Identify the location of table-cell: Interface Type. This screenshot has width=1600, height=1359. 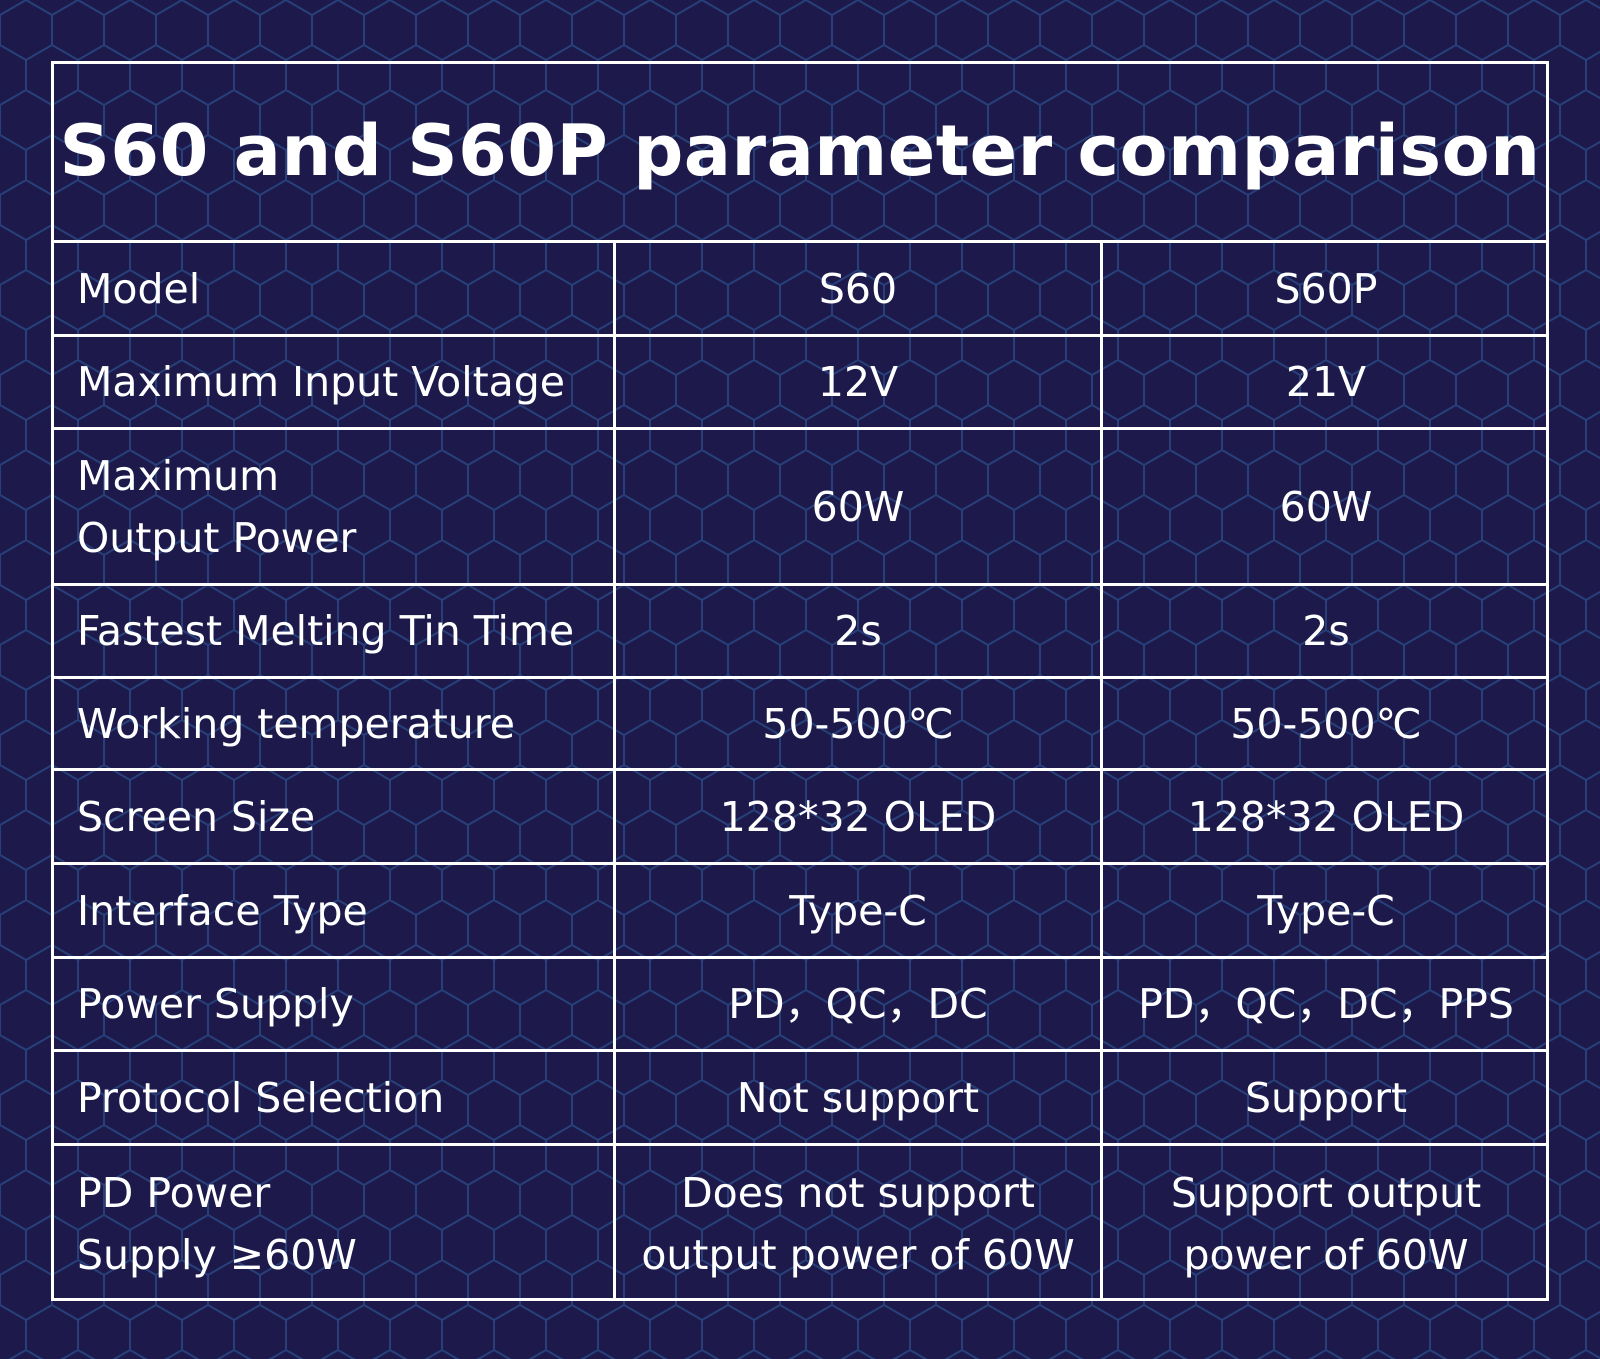
(332, 909).